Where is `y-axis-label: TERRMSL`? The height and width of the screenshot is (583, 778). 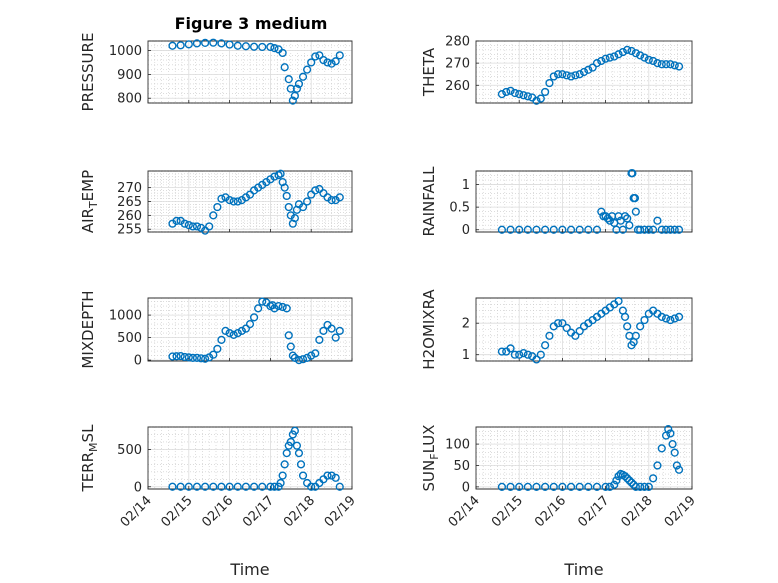
y-axis-label: TERRMSL is located at coordinates (89, 458).